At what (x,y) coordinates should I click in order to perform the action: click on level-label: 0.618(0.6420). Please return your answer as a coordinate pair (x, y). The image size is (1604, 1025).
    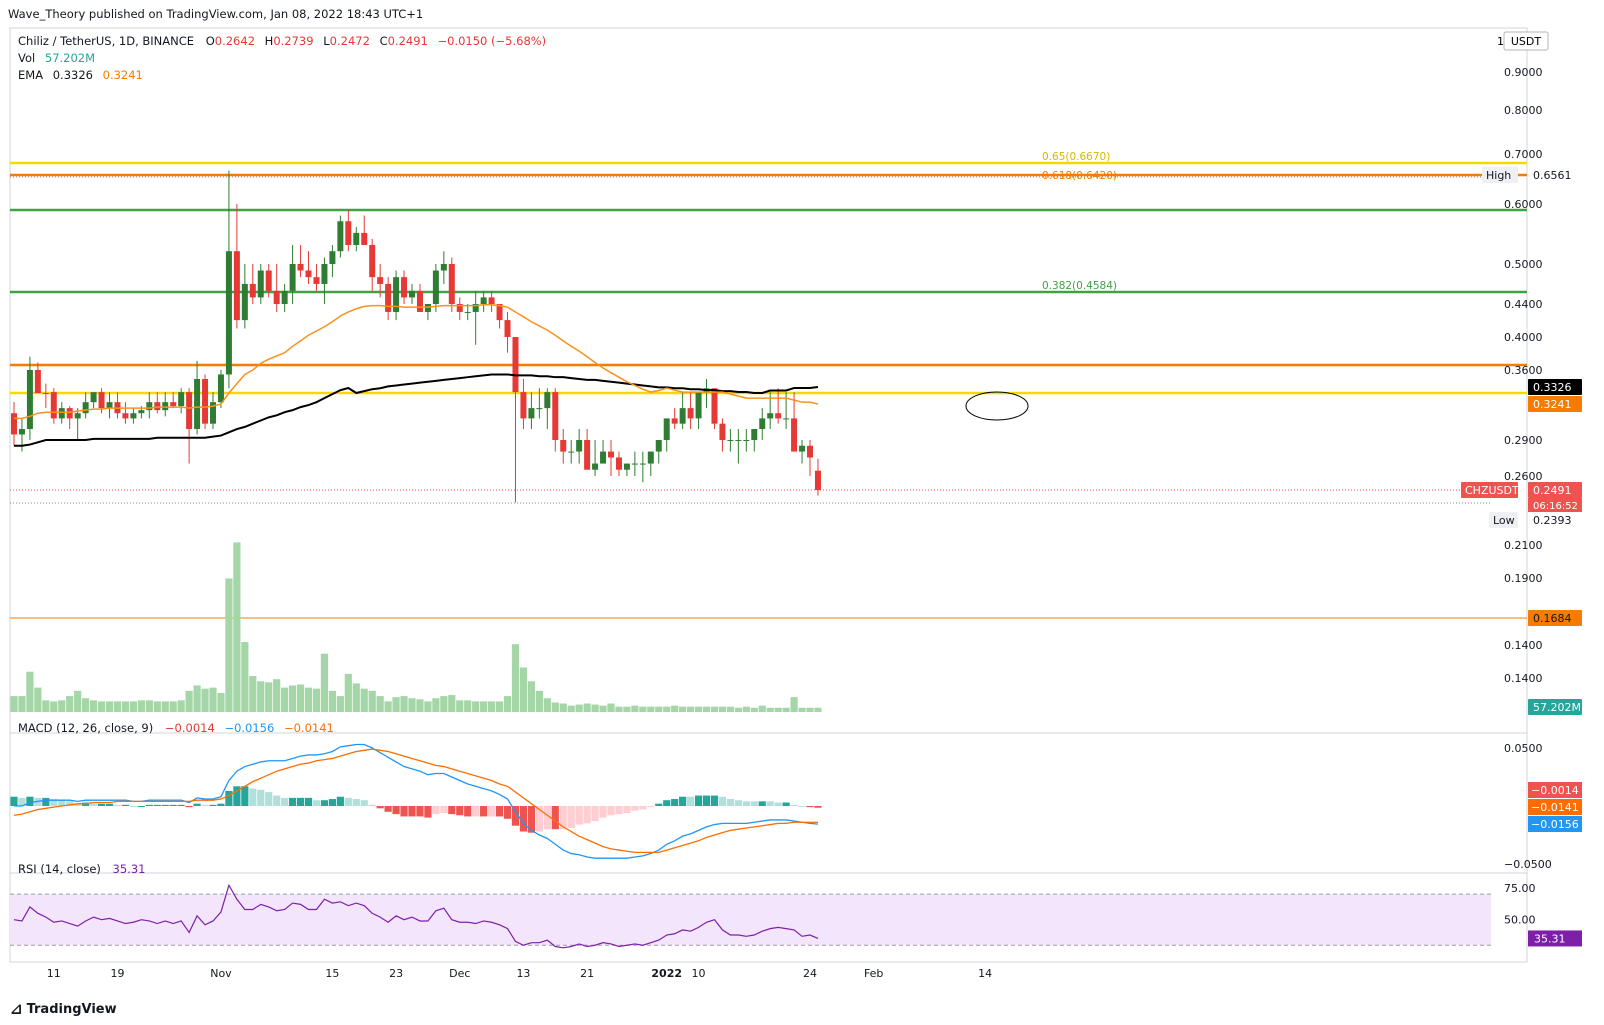
    Looking at the image, I should click on (1079, 176).